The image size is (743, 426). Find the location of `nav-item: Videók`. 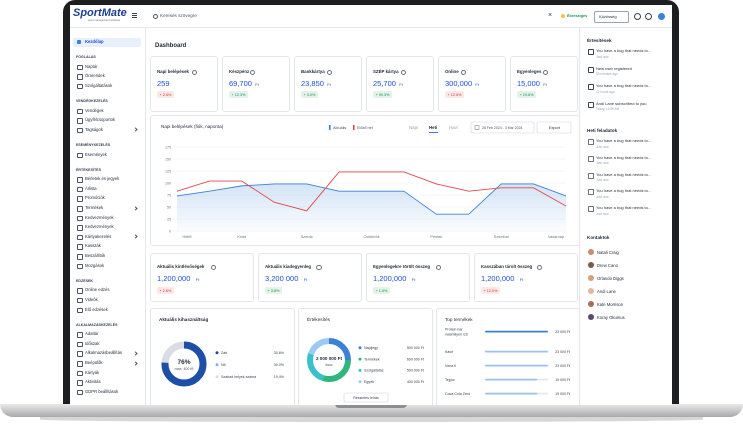

nav-item: Videók is located at coordinates (107, 299).